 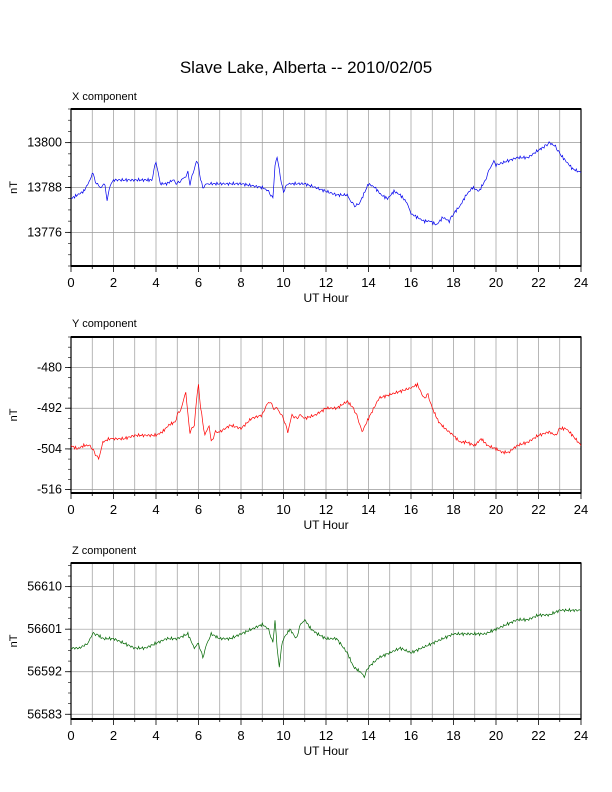 I want to click on y-tick-label: -492, so click(x=49, y=408).